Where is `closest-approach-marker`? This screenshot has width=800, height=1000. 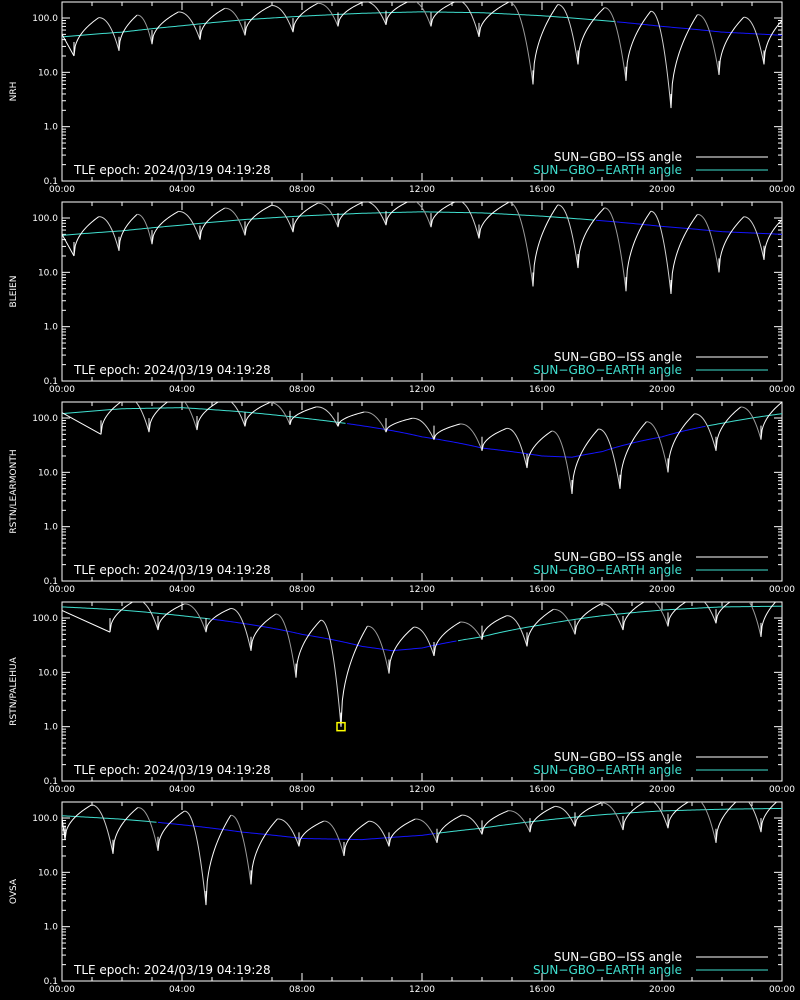 closest-approach-marker is located at coordinates (341, 726).